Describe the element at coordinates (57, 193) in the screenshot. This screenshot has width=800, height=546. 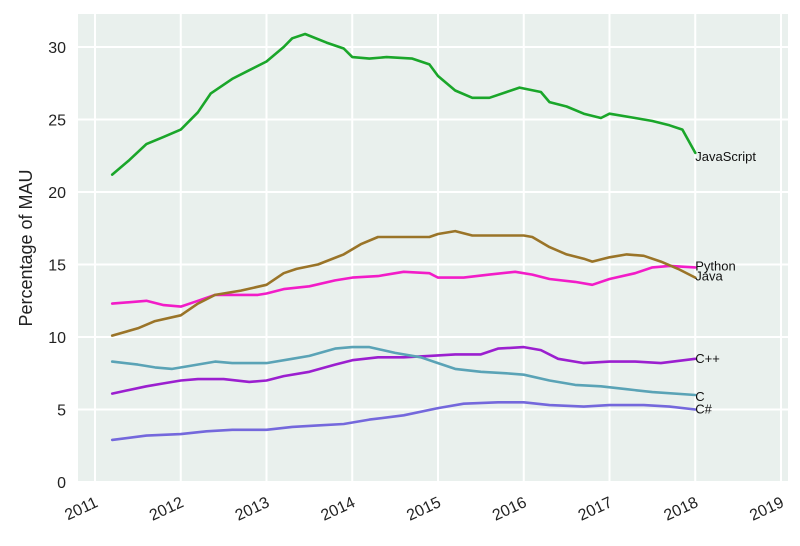
I see `y-tick-label: 20` at that location.